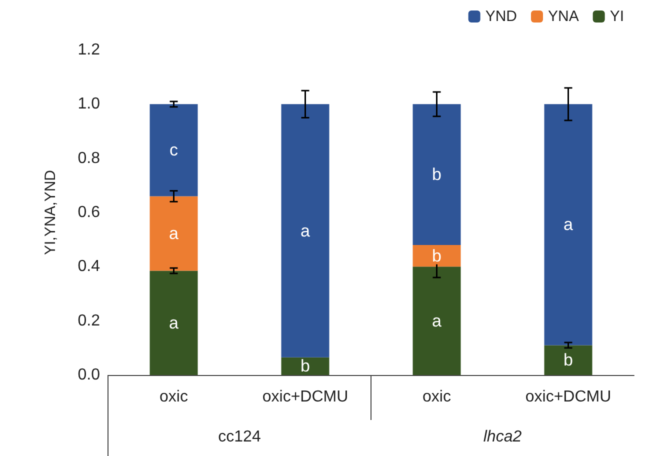  What do you see at coordinates (89, 267) in the screenshot?
I see `y-tick-label: 0.4` at bounding box center [89, 267].